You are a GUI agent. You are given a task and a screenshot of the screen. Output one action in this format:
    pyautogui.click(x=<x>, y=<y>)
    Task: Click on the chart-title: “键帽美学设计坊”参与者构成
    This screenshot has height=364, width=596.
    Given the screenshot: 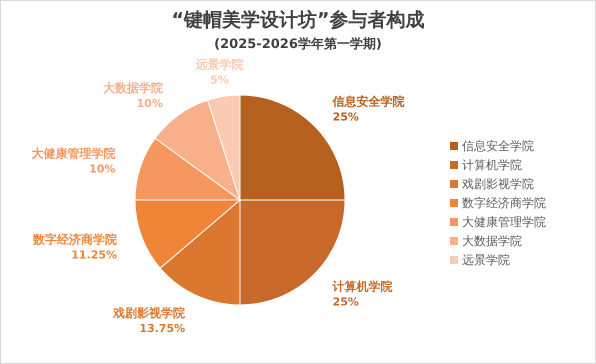 What is the action you would take?
    pyautogui.click(x=298, y=20)
    